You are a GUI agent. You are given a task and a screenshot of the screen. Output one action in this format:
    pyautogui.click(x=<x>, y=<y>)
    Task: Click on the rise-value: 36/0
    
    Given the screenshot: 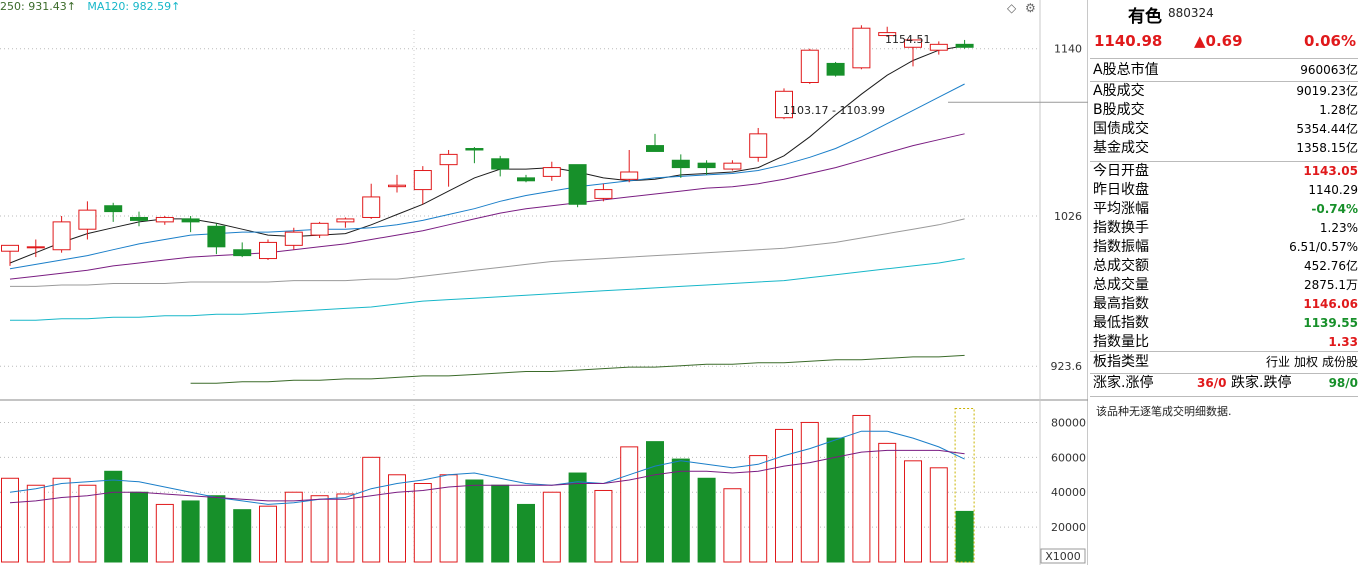 What is the action you would take?
    pyautogui.click(x=1212, y=383)
    